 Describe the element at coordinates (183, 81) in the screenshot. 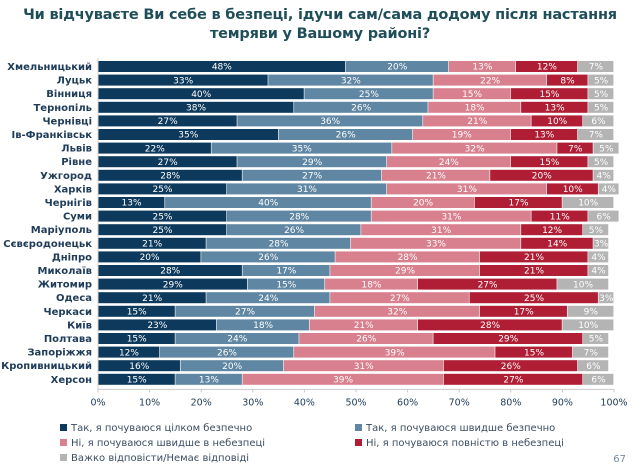

I see `data-label: 33%` at that location.